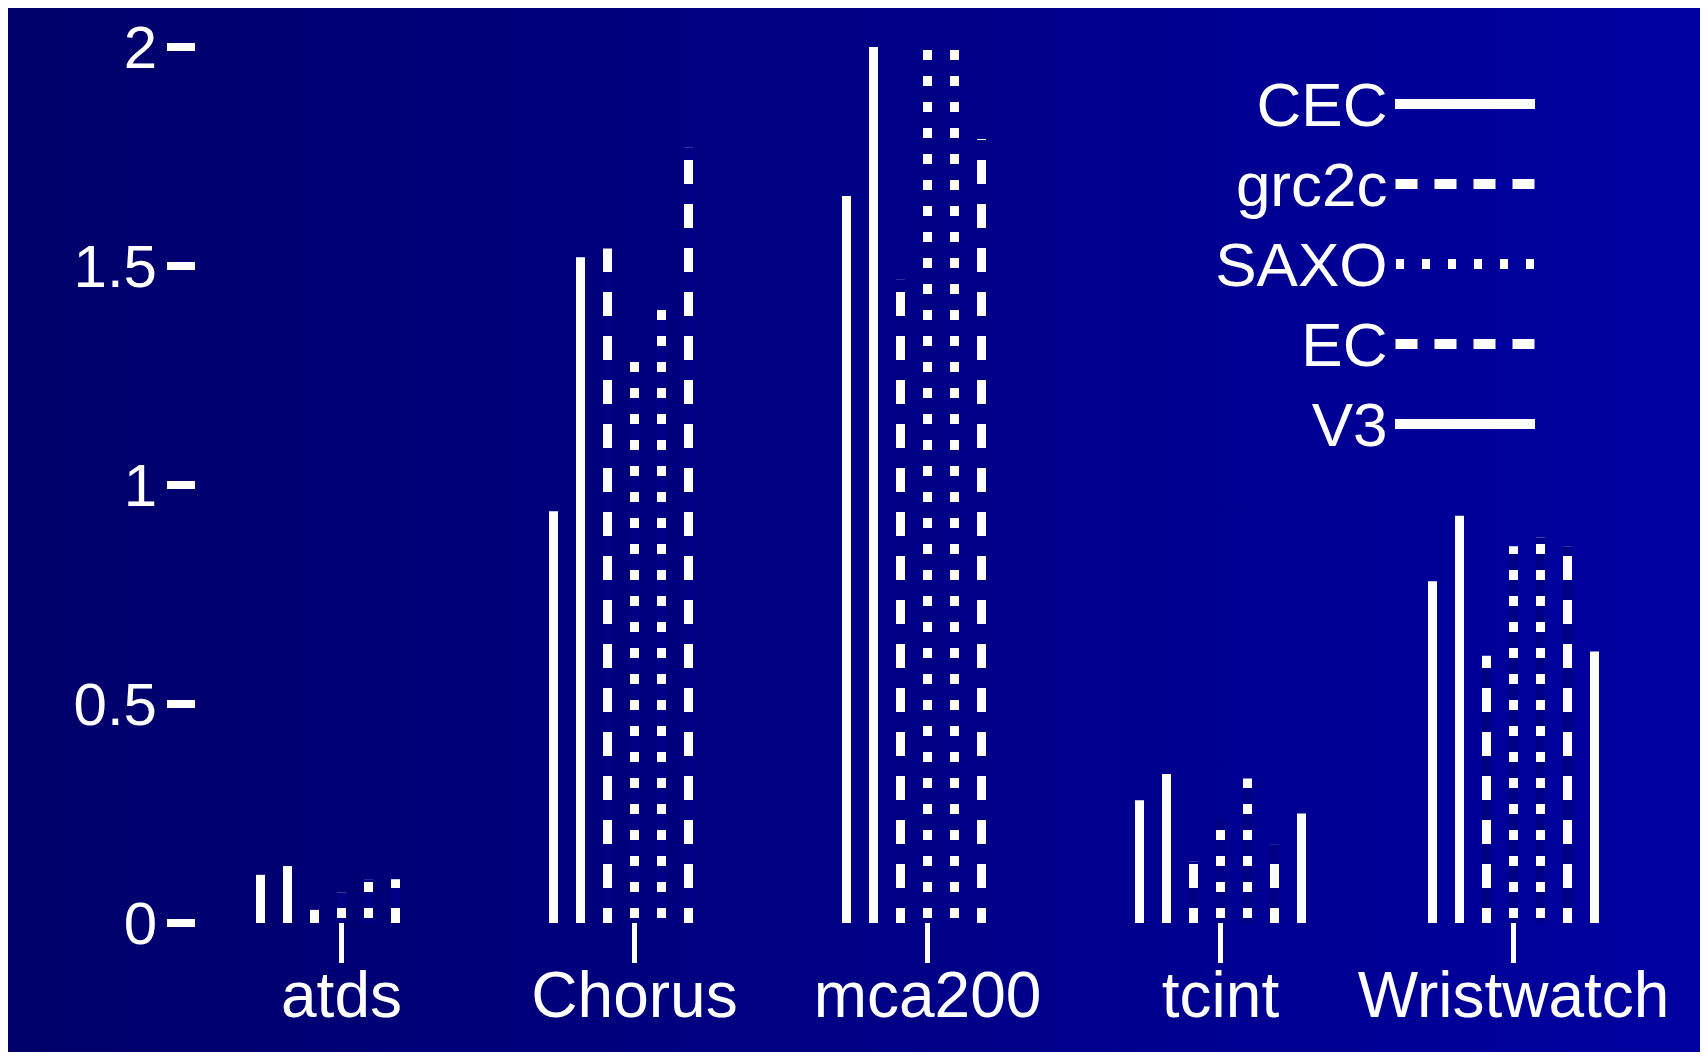 Image resolution: width=1708 pixels, height=1060 pixels. I want to click on legend-label: grc2c, so click(1311, 184).